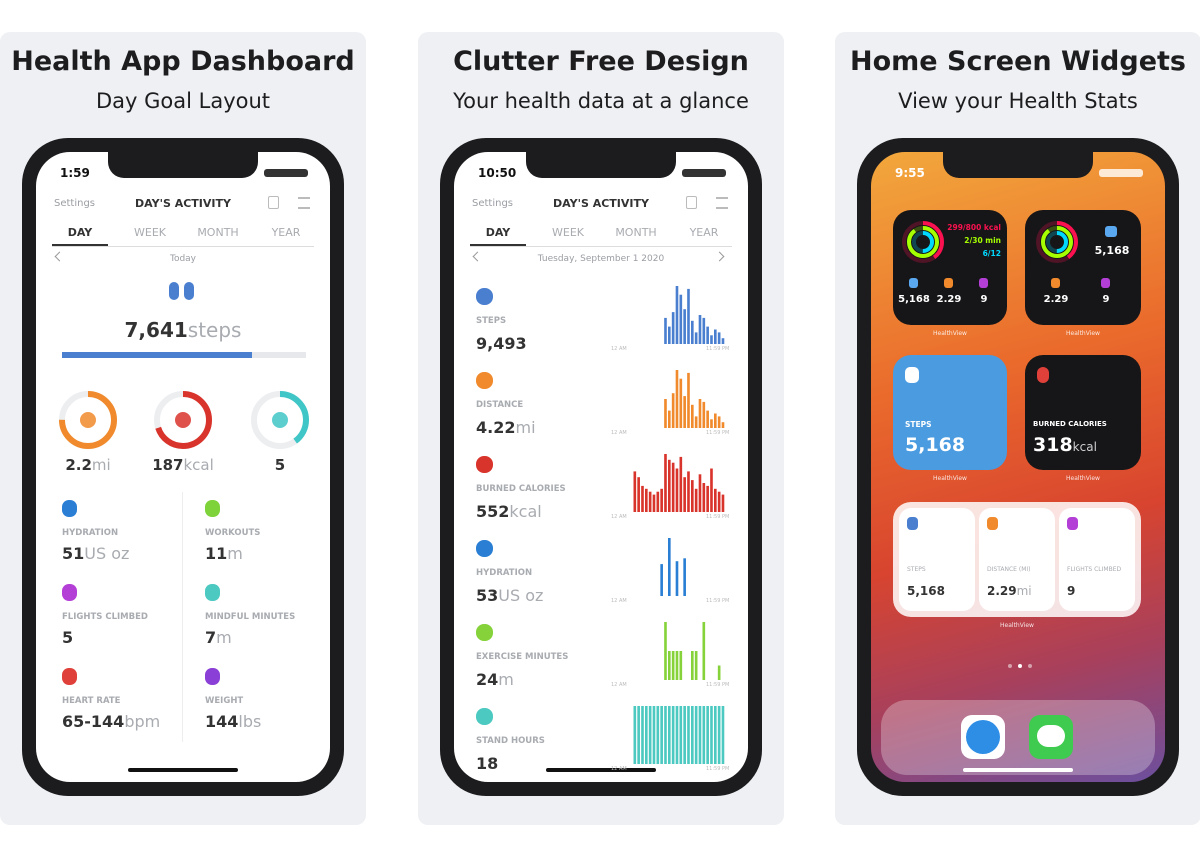  What do you see at coordinates (80, 245) in the screenshot?
I see `tab-underline` at bounding box center [80, 245].